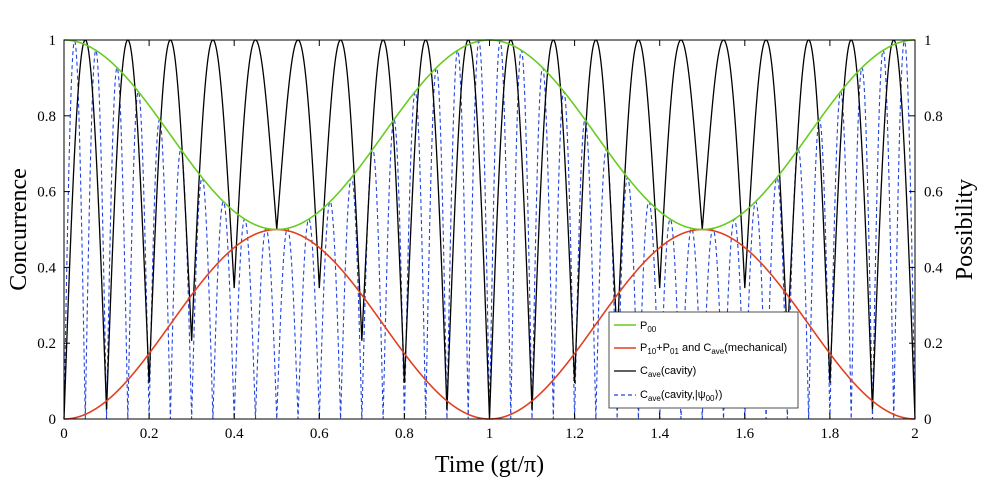 The image size is (997, 493). I want to click on y-tick-label-left: 0.4, so click(46, 268).